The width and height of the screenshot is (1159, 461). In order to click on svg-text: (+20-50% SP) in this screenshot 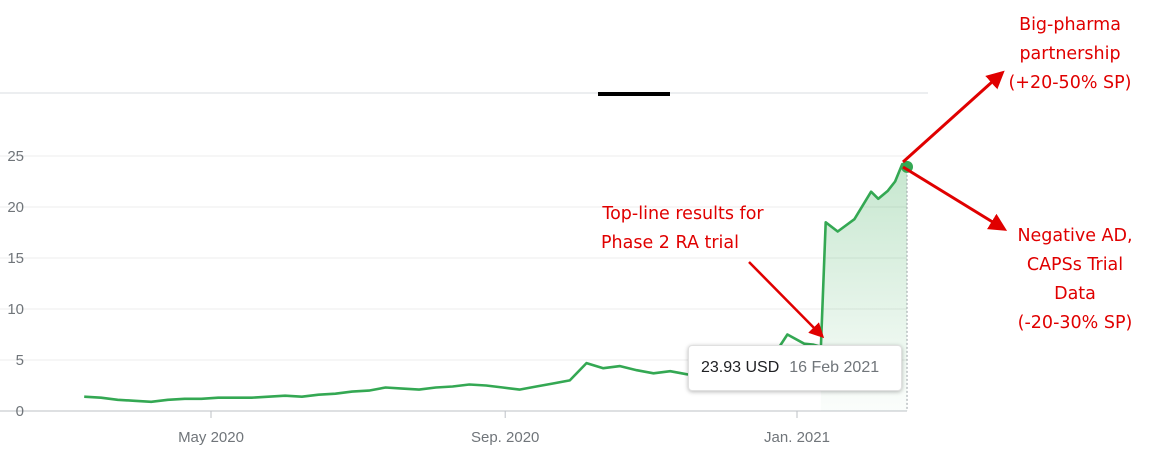, I will do `click(1069, 83)`.